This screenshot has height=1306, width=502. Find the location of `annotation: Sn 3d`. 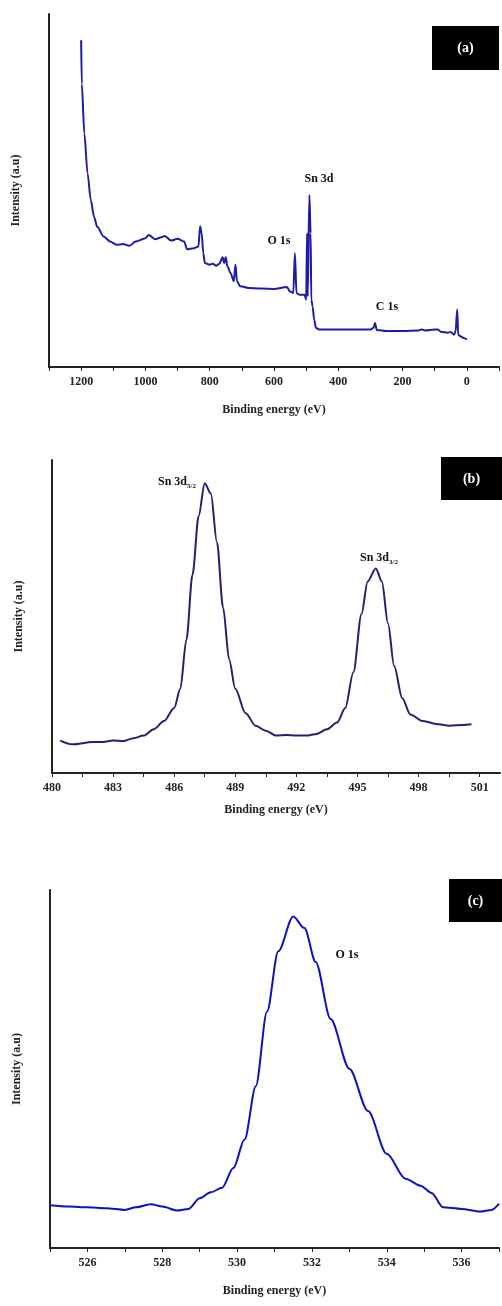

annotation: Sn 3d is located at coordinates (319, 178).